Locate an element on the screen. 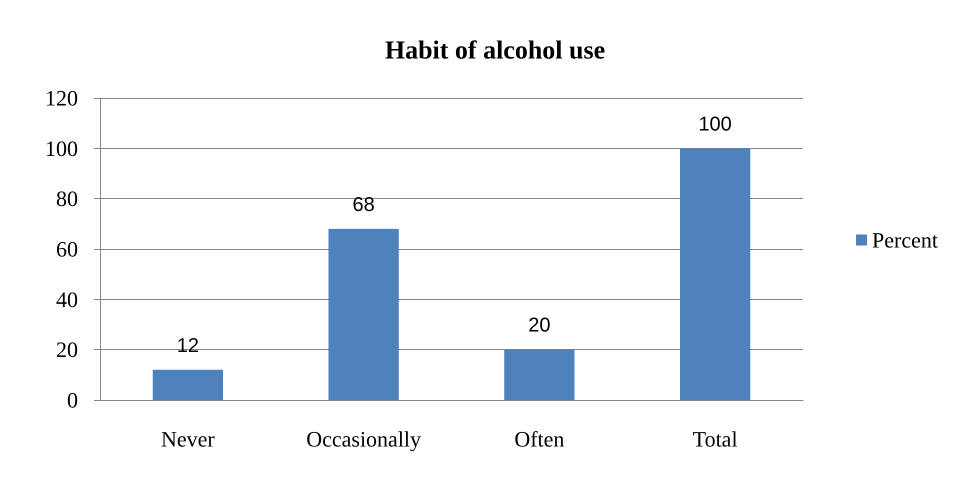 This screenshot has height=480, width=957. y-tick-label: 100 is located at coordinates (61, 148).